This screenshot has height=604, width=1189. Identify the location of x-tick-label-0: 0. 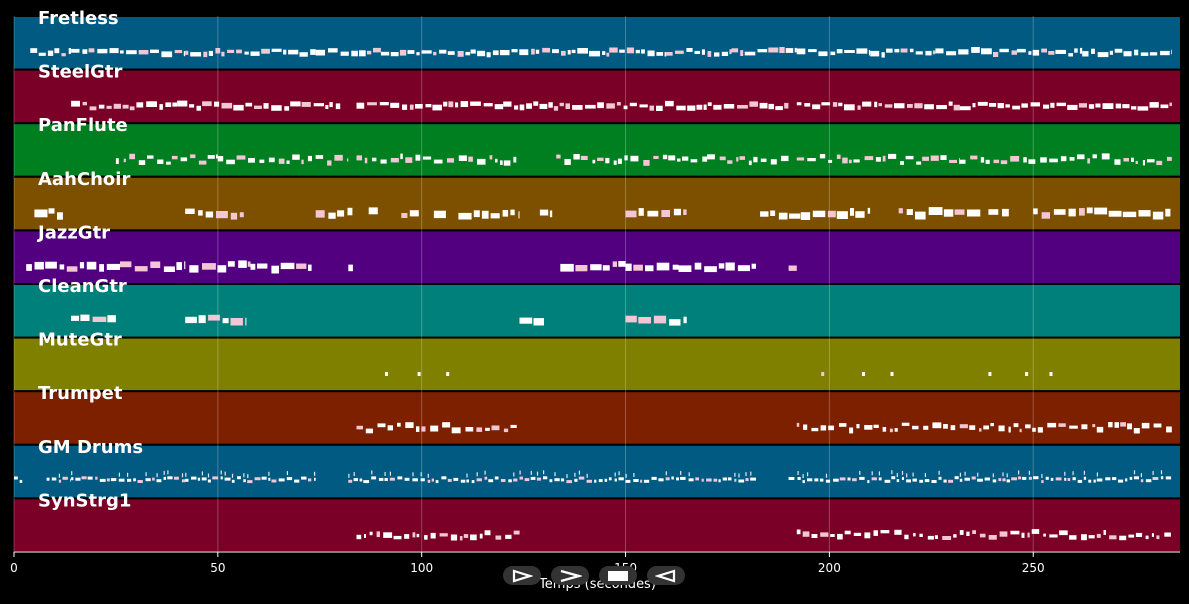
(14, 568).